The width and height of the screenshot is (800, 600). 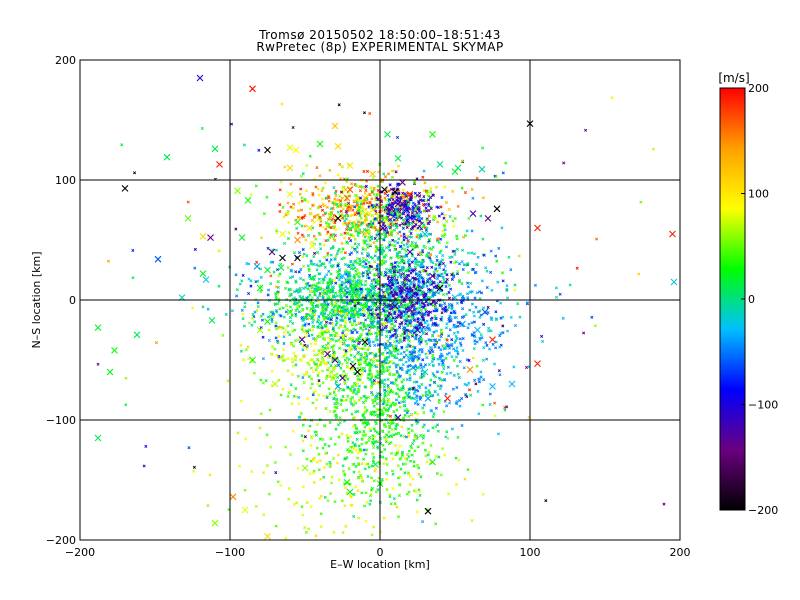 I want to click on chart-subtitle: RwPretec (8p) EXPERIMENTAL SKYMAP, so click(x=380, y=47).